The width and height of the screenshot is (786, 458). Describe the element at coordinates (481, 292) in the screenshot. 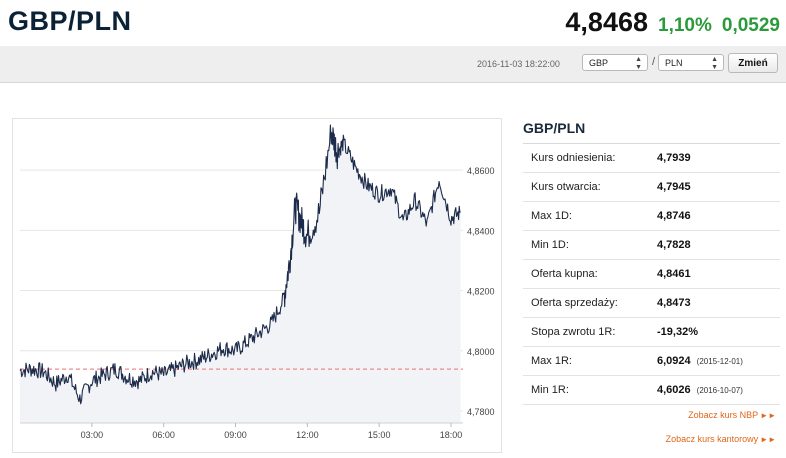

I see `y-tick-label: 4,8200` at that location.